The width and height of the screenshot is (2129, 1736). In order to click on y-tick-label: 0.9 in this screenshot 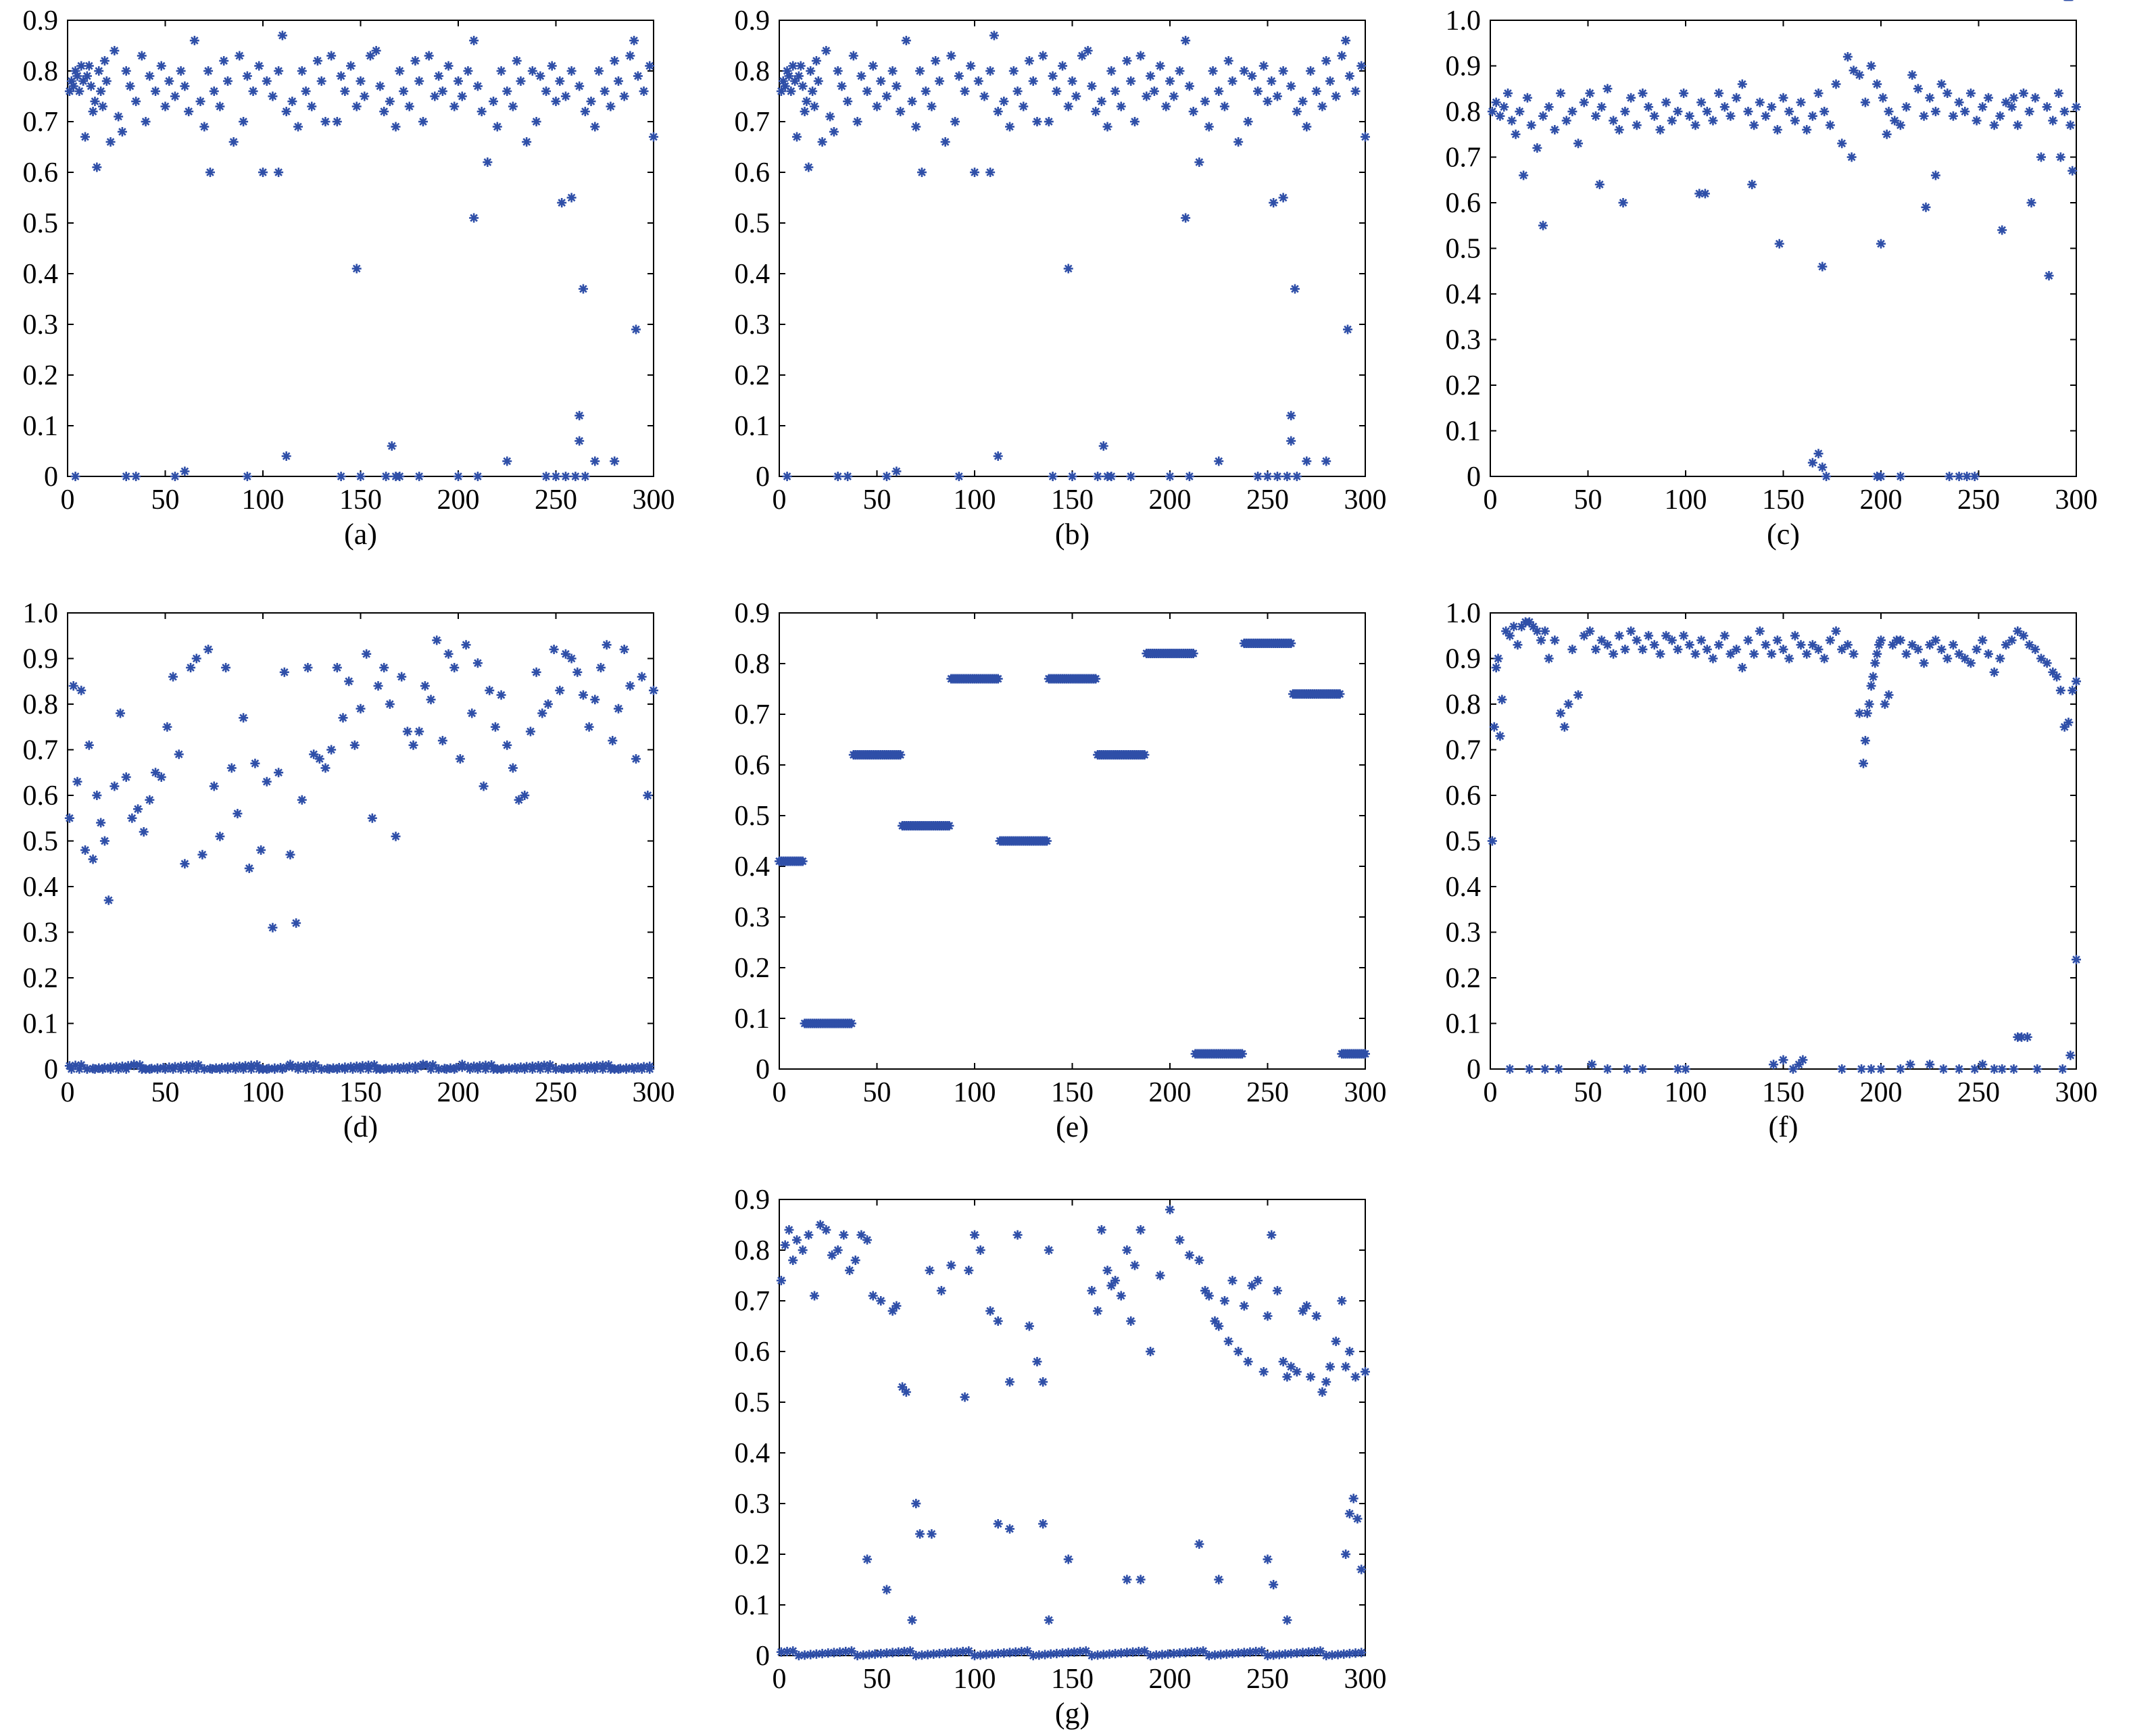, I will do `click(41, 20)`.